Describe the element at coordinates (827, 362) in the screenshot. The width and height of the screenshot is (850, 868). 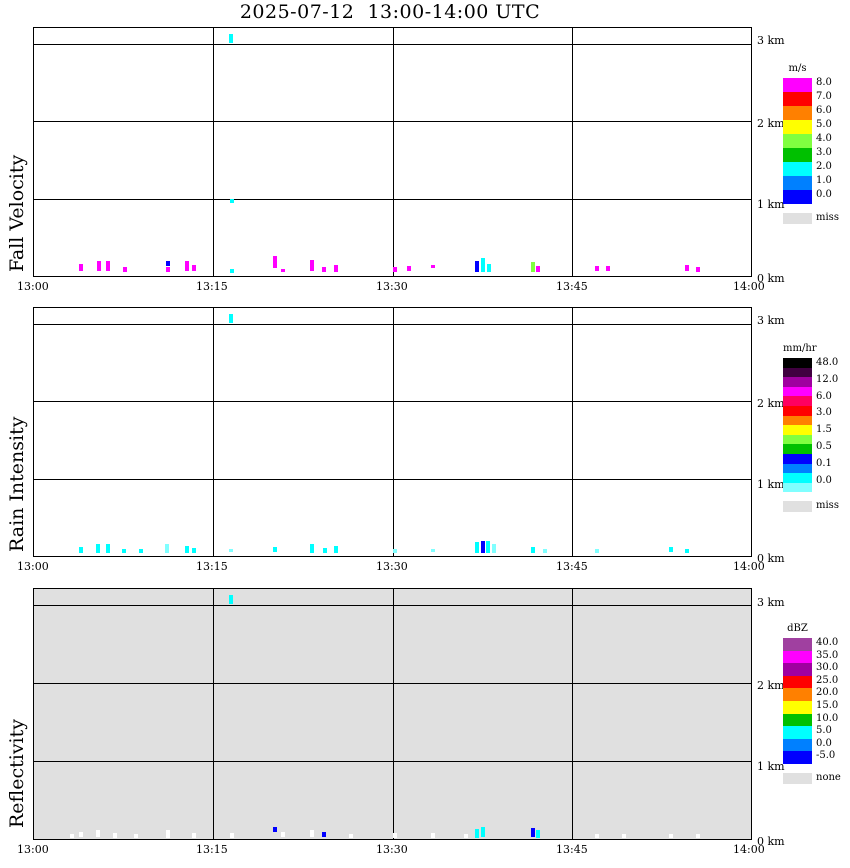
I see `colorbar-tick-label: 48.0` at that location.